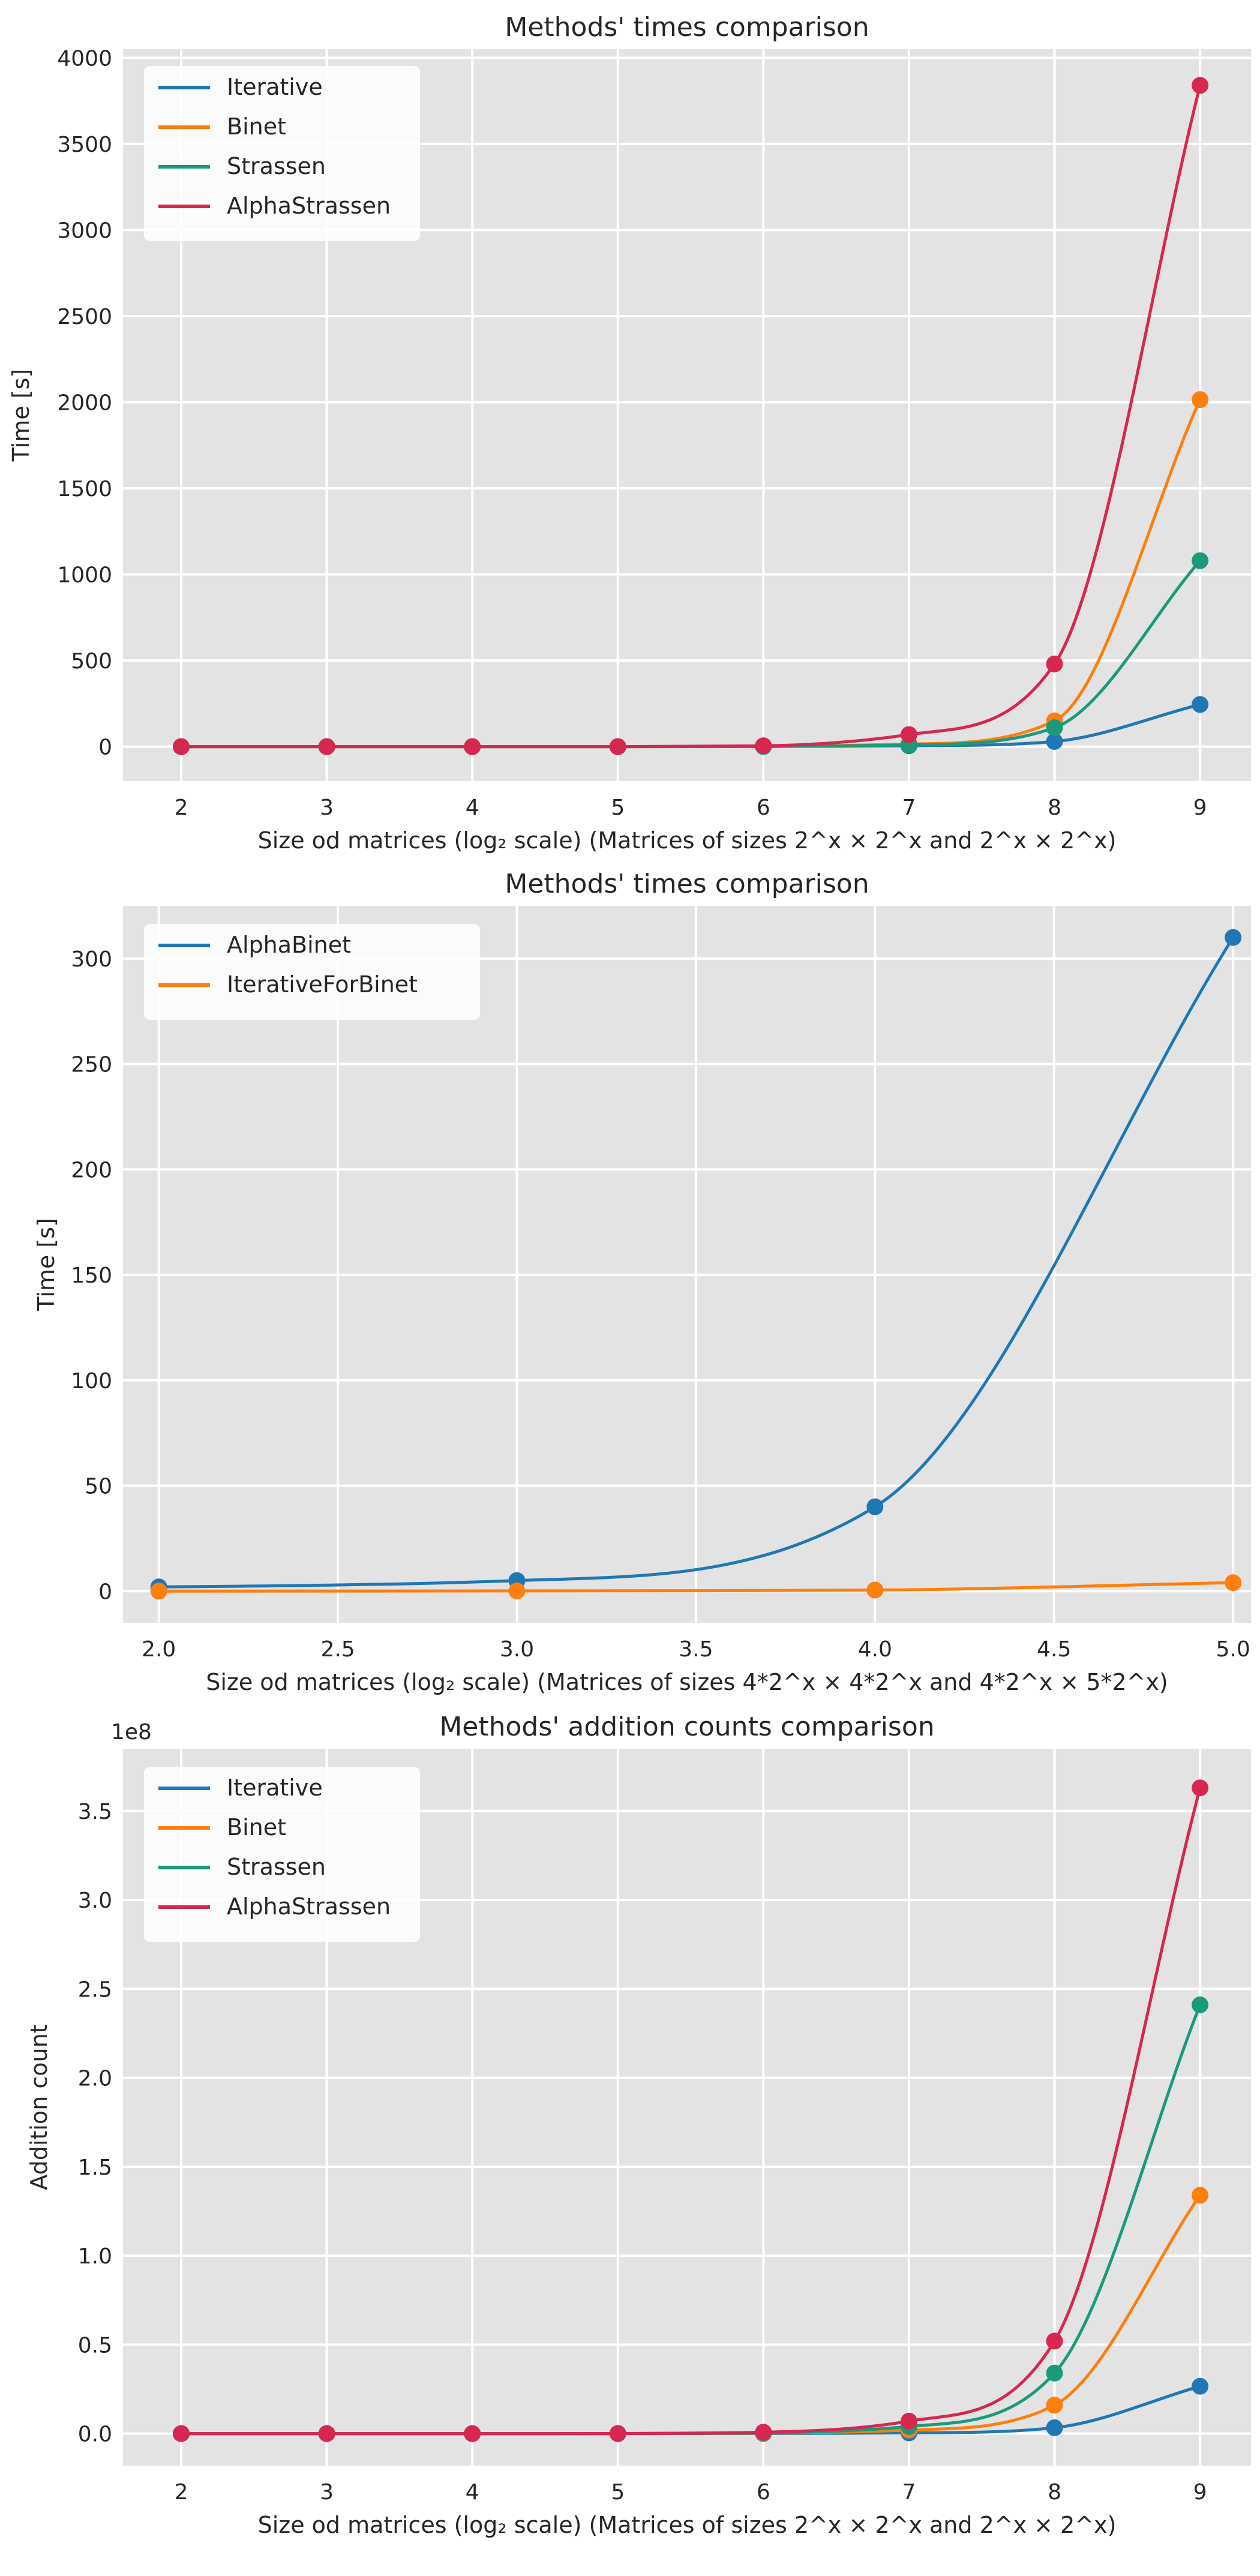  What do you see at coordinates (84, 403) in the screenshot?
I see `y-tick-label: 2000` at bounding box center [84, 403].